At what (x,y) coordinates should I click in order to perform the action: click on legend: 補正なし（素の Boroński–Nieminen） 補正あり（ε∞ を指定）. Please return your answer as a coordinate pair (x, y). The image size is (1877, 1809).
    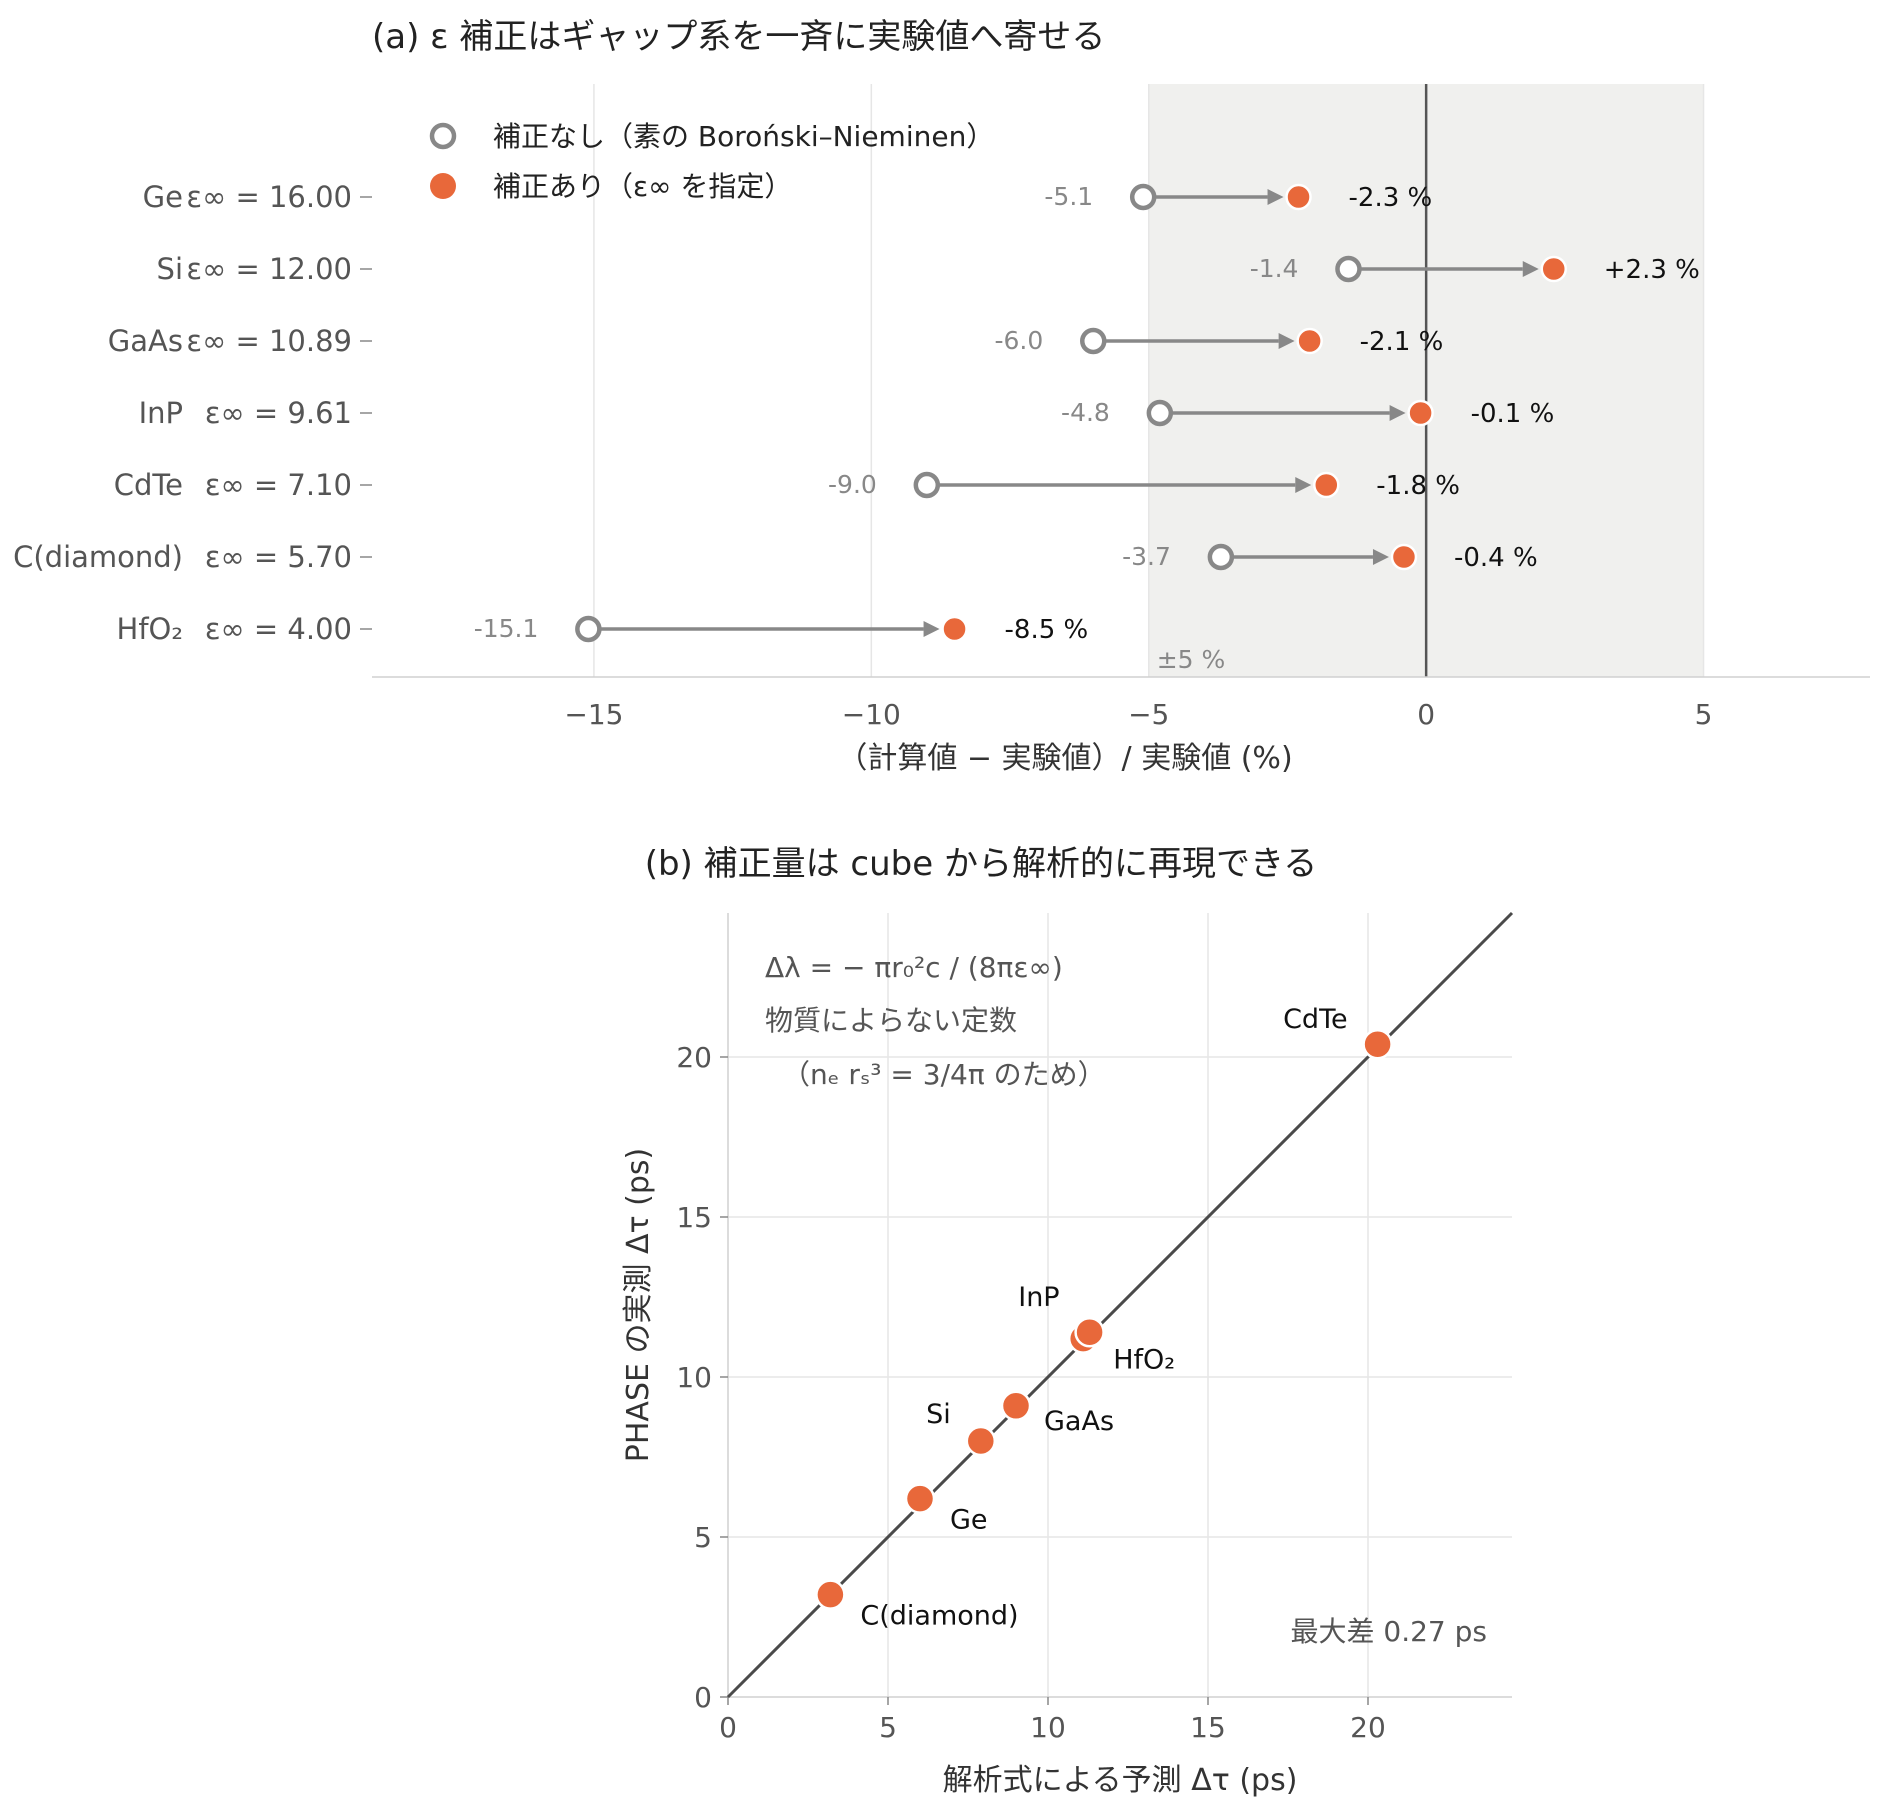
    Looking at the image, I should click on (711, 161).